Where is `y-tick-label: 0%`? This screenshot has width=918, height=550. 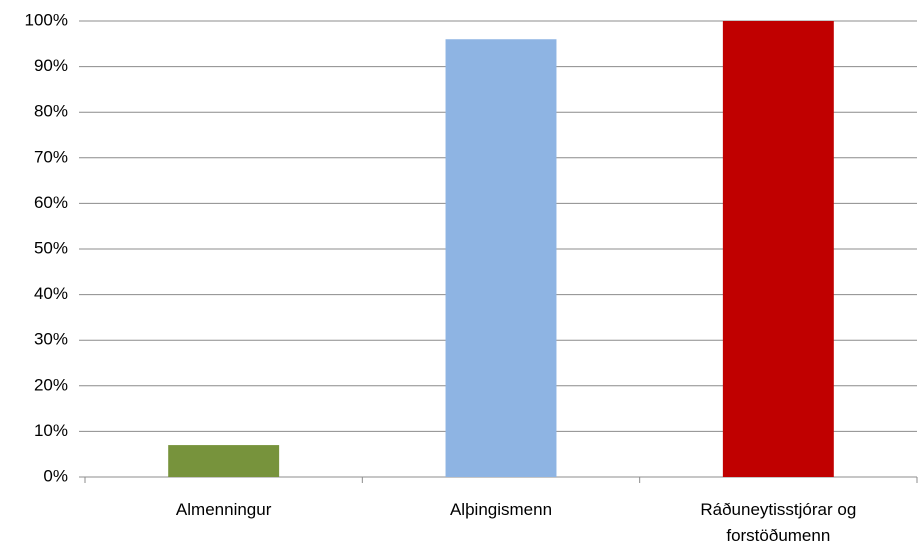
y-tick-label: 0% is located at coordinates (55, 475).